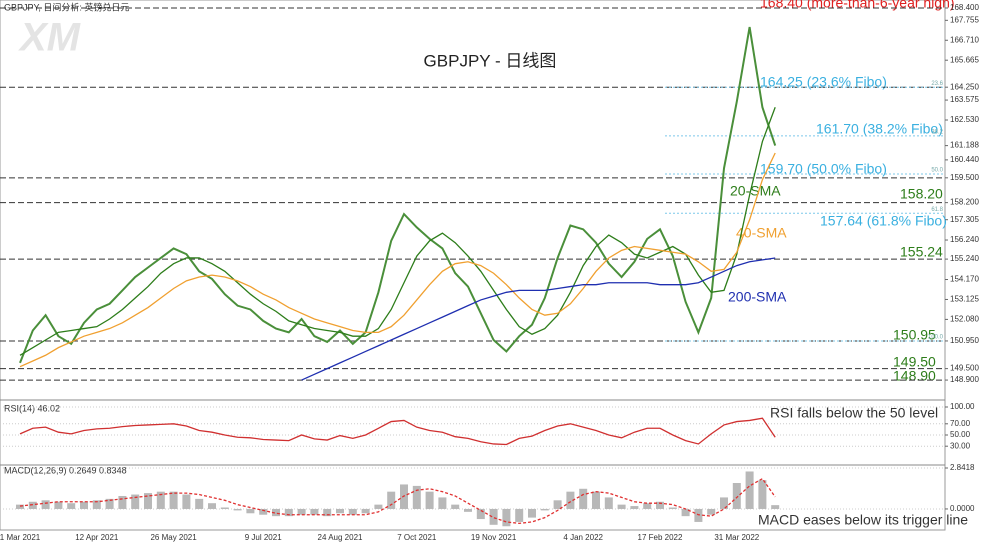 The image size is (1000, 546). I want to click on y-tick-label: 156.240, so click(964, 239).